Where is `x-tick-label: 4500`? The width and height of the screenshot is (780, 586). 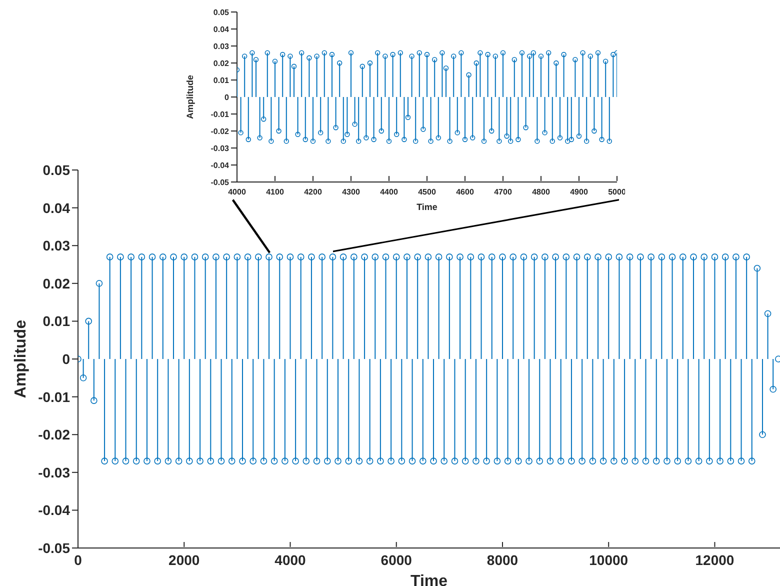
x-tick-label: 4500 is located at coordinates (427, 192).